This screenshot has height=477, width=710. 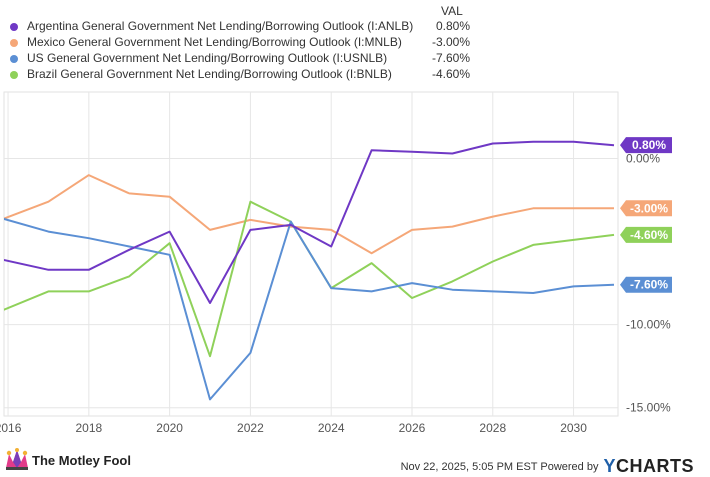 I want to click on ycharts-y: Y, so click(x=609, y=466).